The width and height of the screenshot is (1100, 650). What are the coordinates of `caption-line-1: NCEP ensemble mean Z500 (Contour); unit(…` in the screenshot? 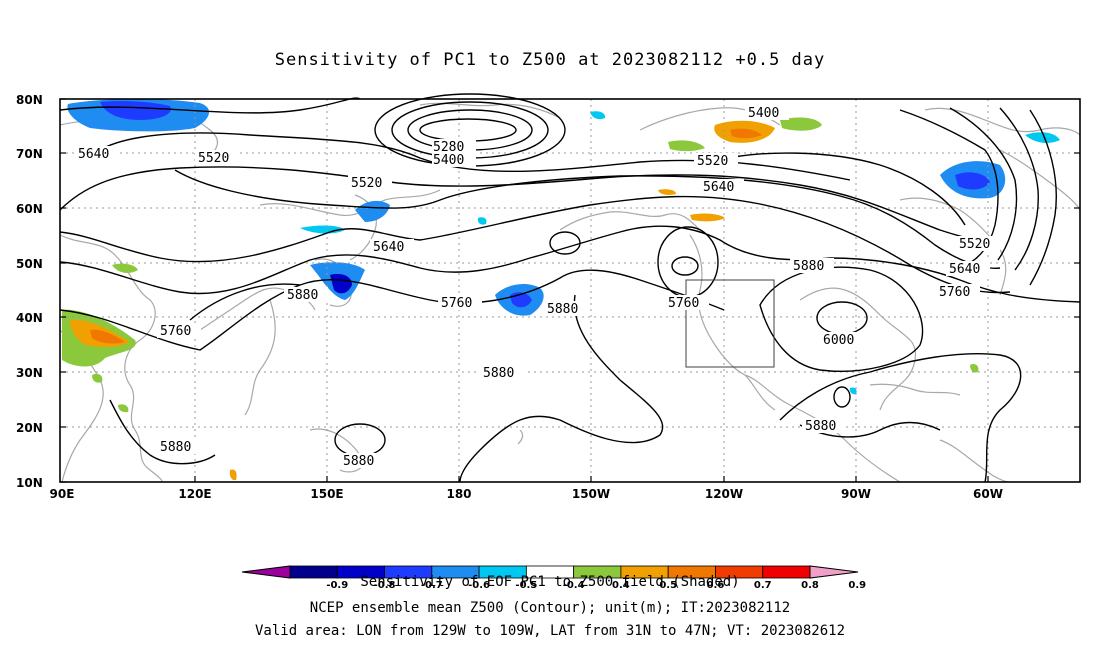 It's located at (550, 608).